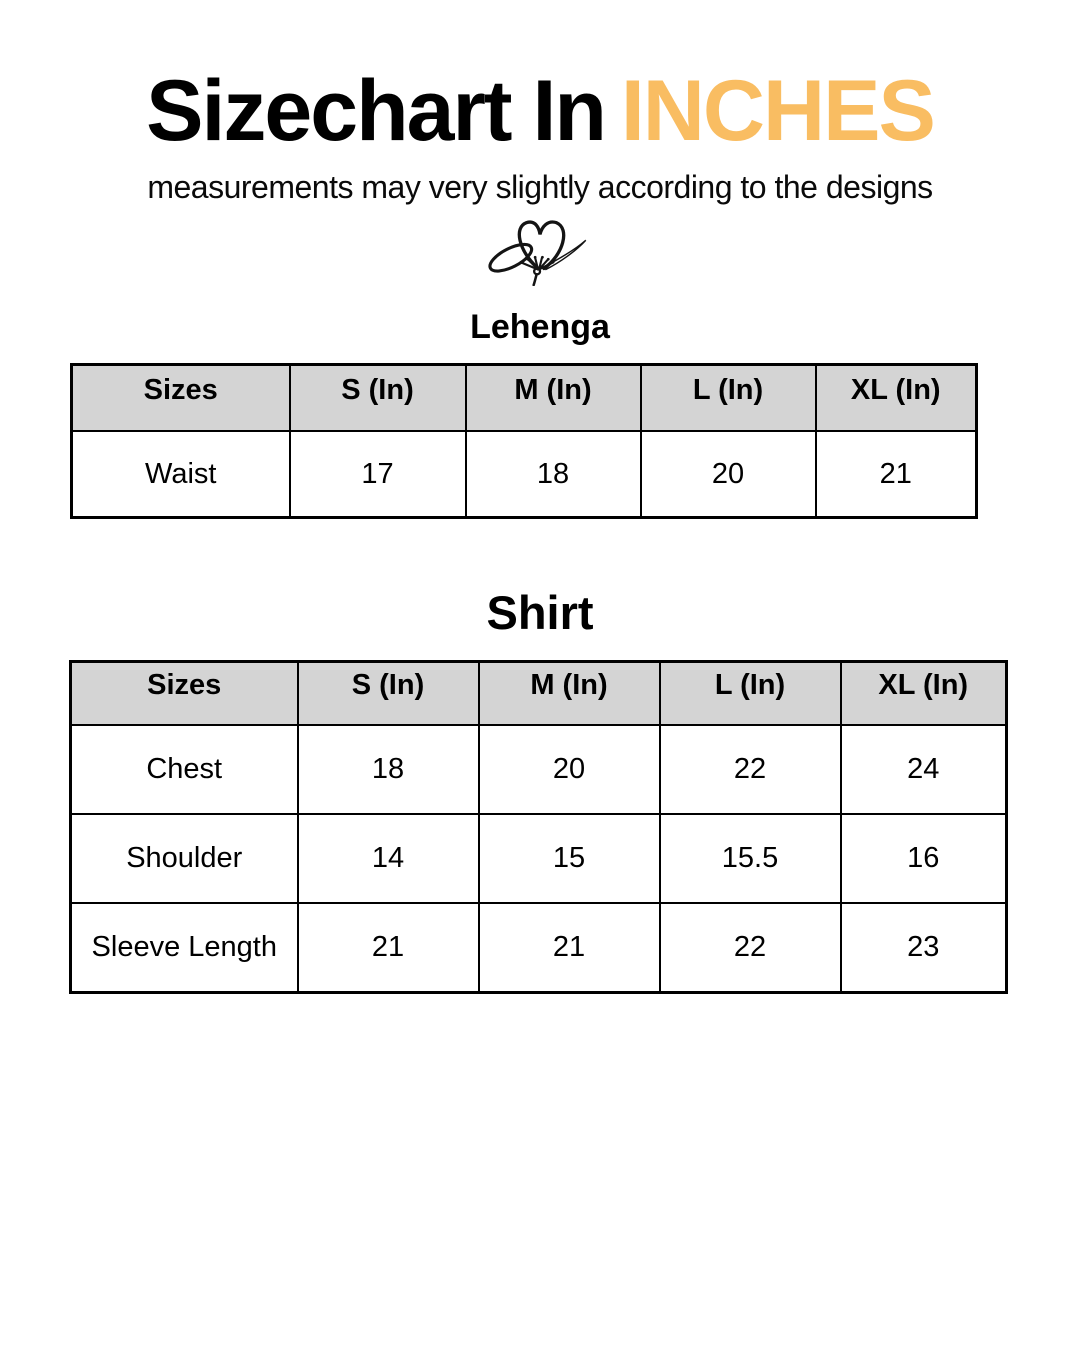 Image resolution: width=1080 pixels, height=1350 pixels. I want to click on cell-value: 14, so click(388, 859).